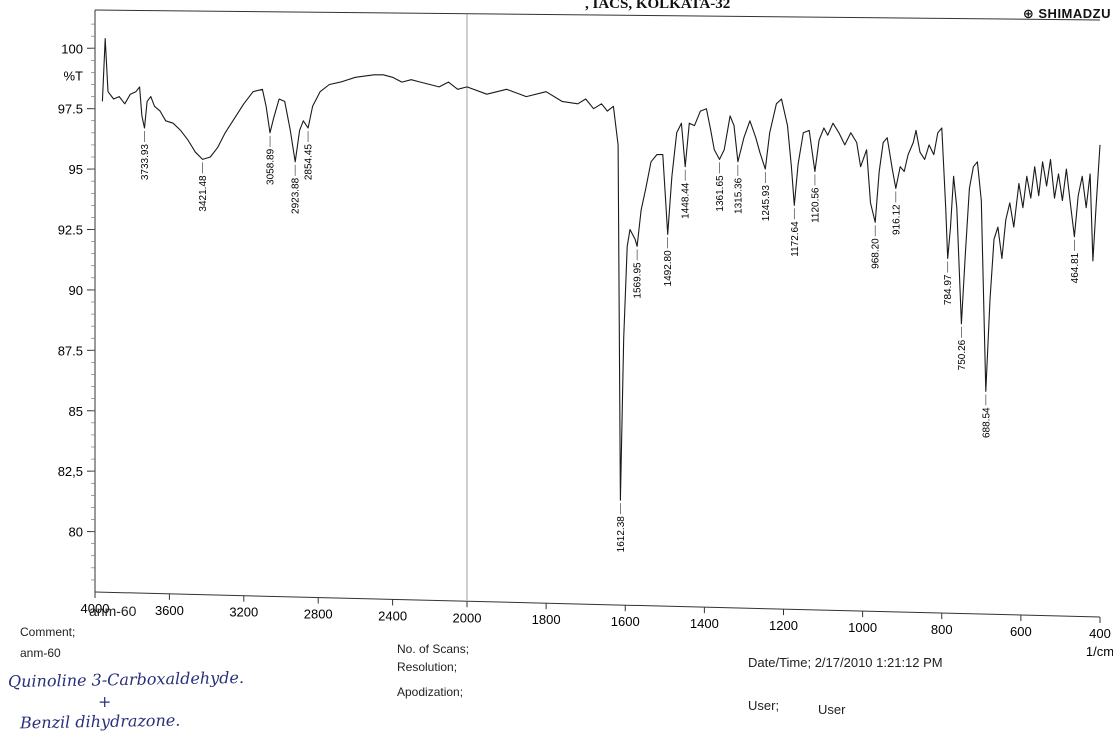 Image resolution: width=1113 pixels, height=749 pixels. Describe the element at coordinates (597, 15) in the screenshot. I see `frame-top` at that location.